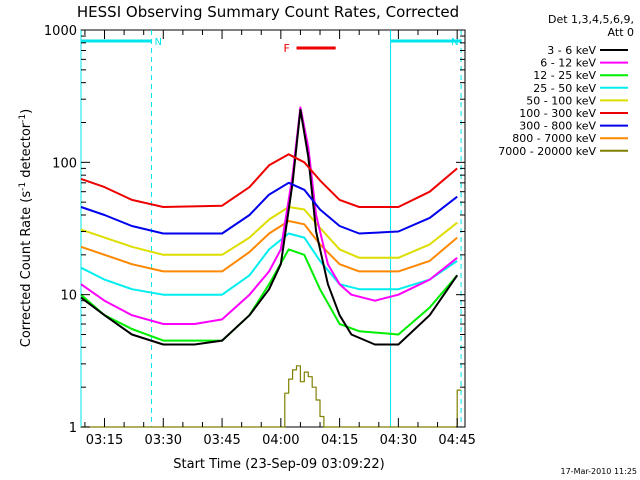  I want to click on legend-header-attenuator: Att 0, so click(621, 32).